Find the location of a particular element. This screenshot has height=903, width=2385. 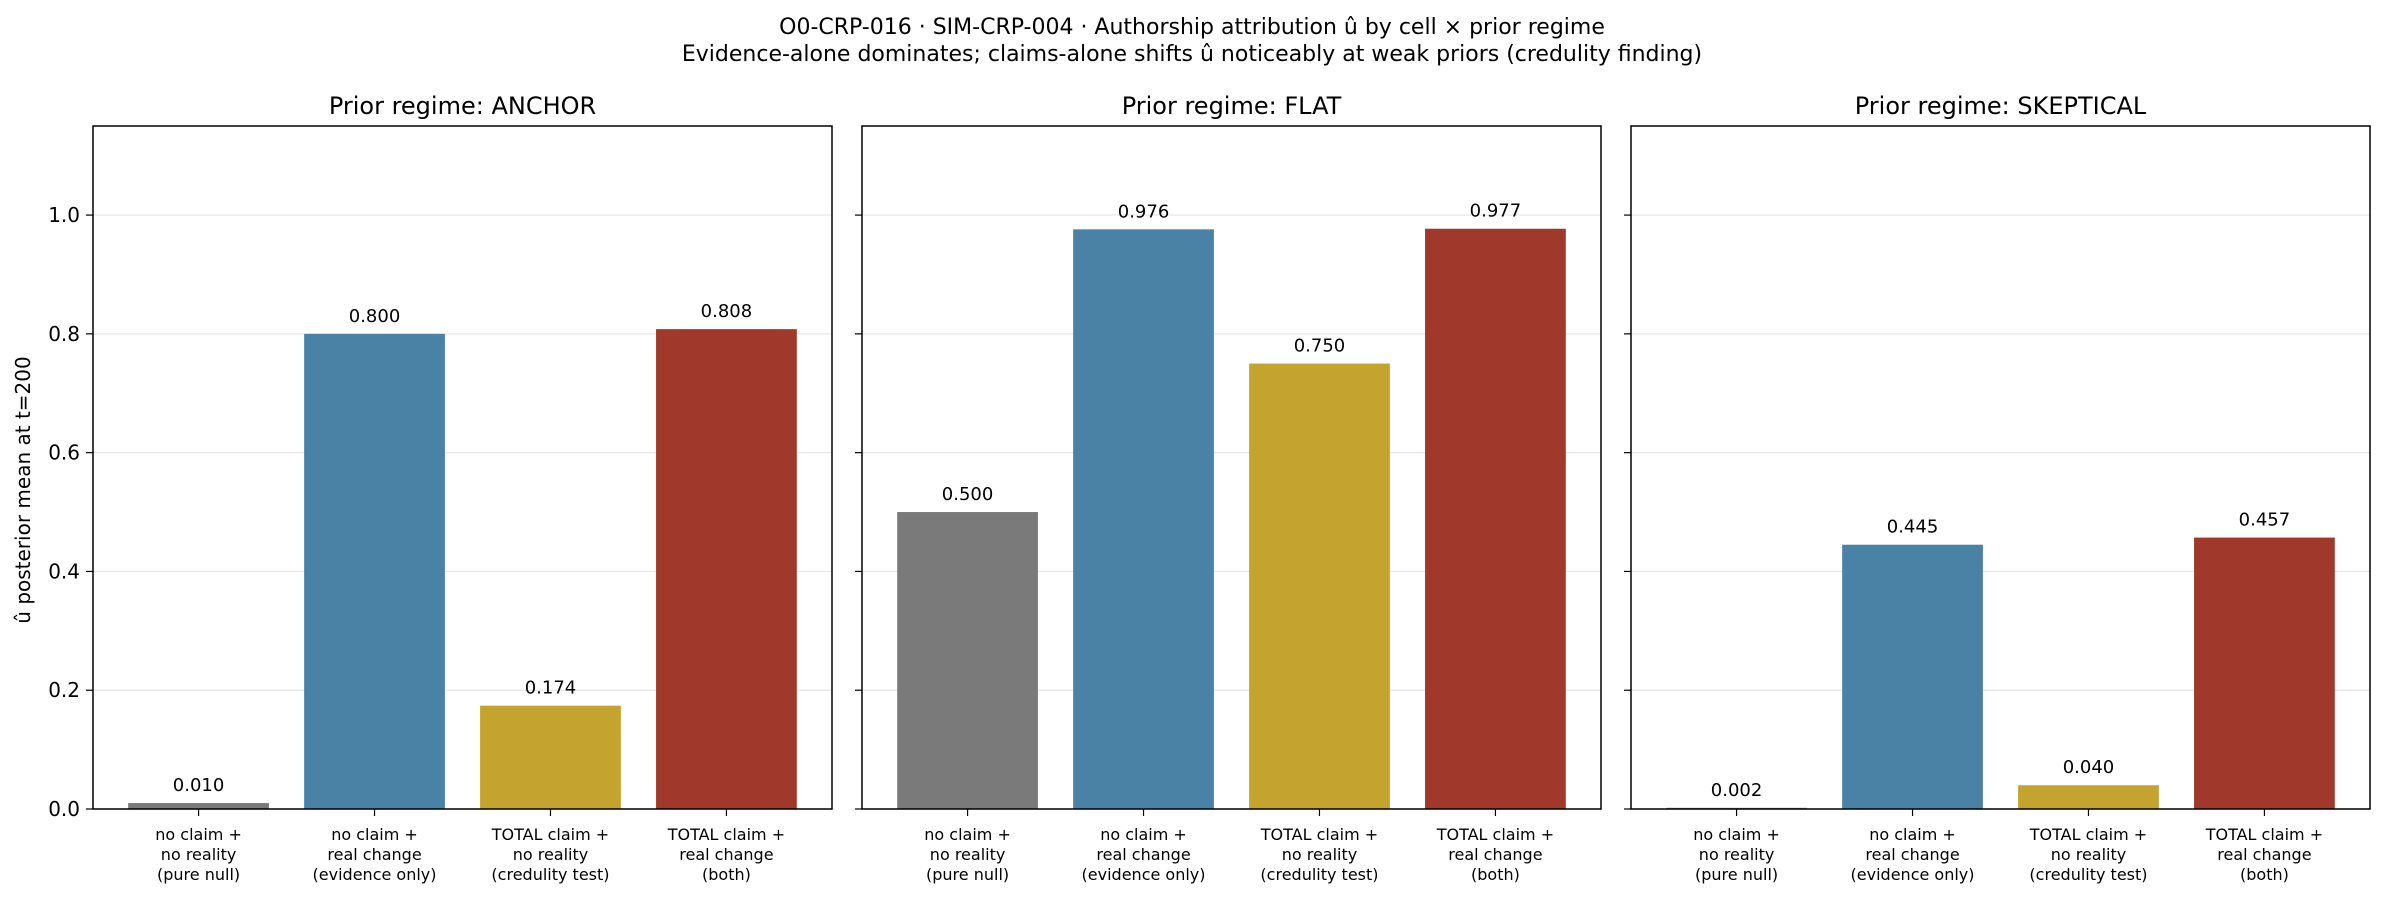

data-label: 0.457 is located at coordinates (2265, 520).